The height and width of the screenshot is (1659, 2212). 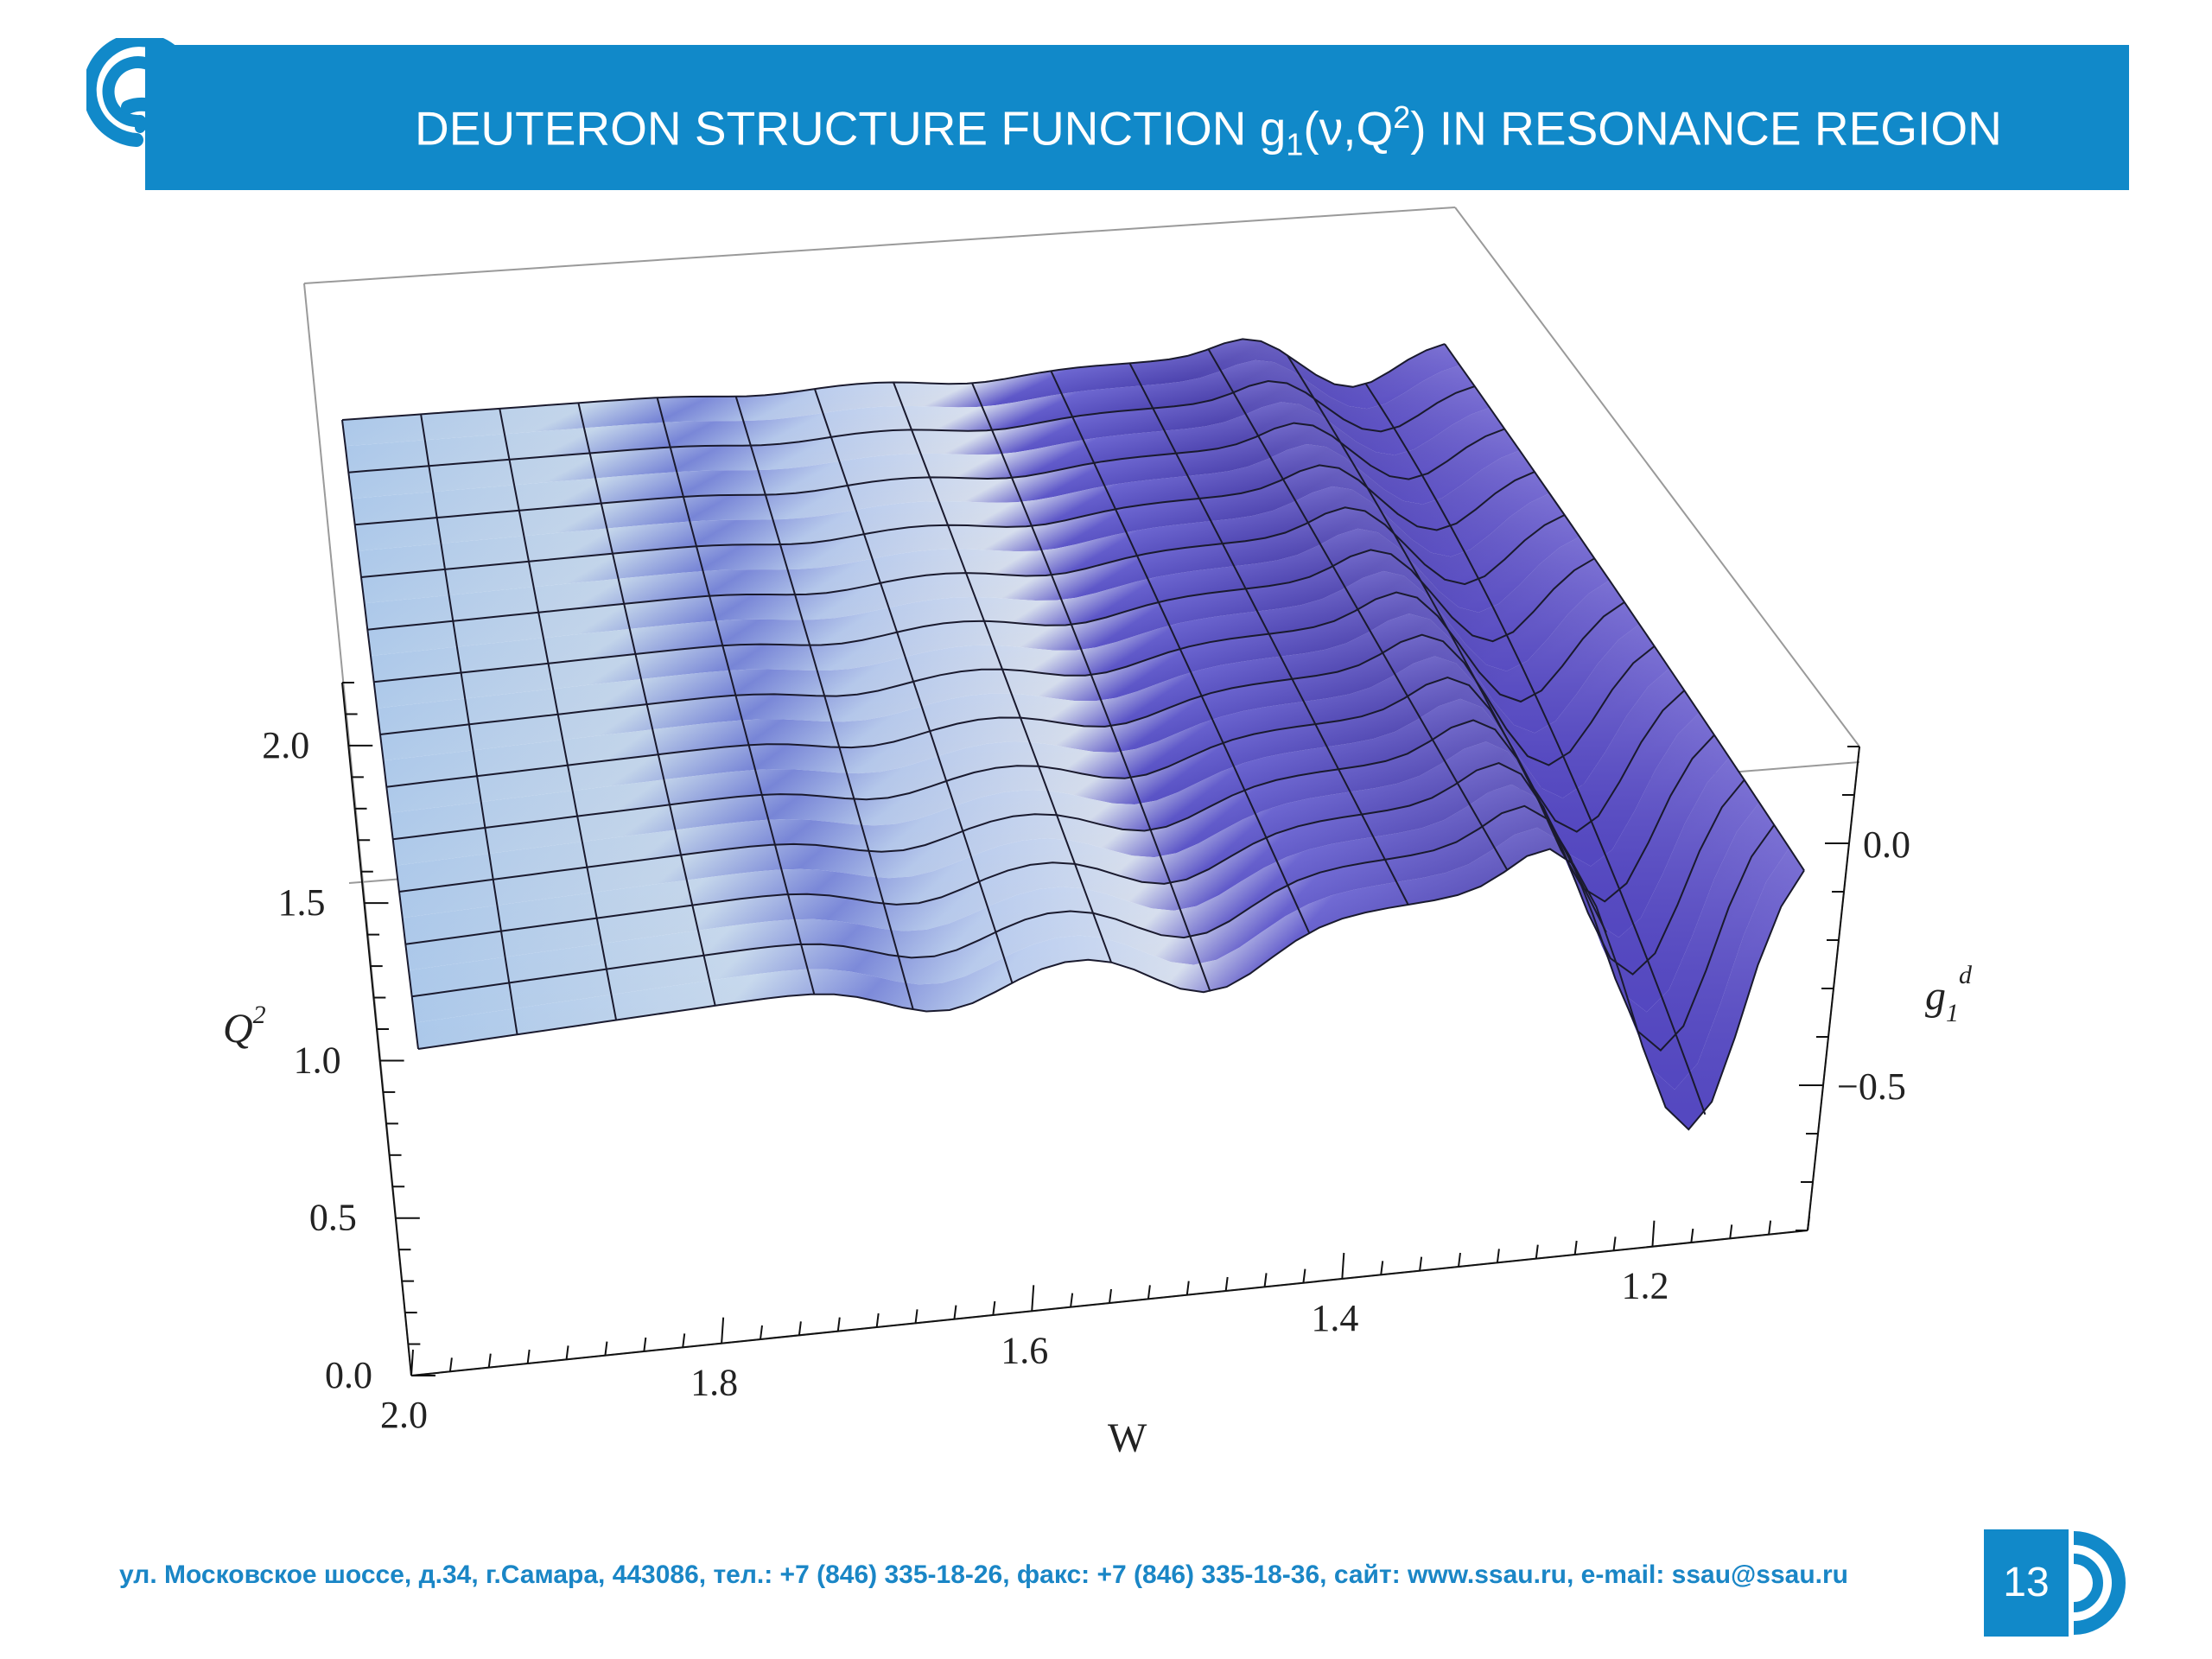 I want to click on w-tick-label: 2.0, so click(x=404, y=1415).